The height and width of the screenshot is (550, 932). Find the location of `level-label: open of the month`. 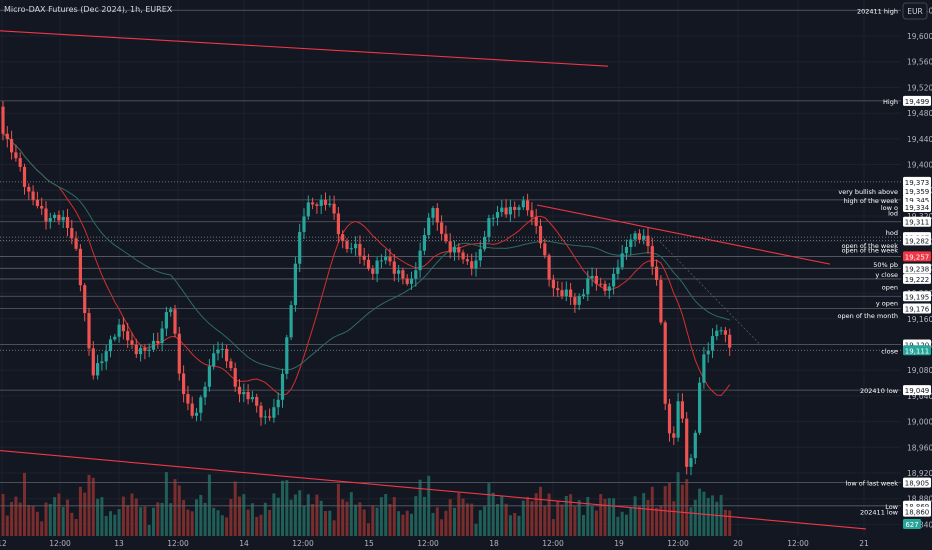

level-label: open of the month is located at coordinates (868, 316).